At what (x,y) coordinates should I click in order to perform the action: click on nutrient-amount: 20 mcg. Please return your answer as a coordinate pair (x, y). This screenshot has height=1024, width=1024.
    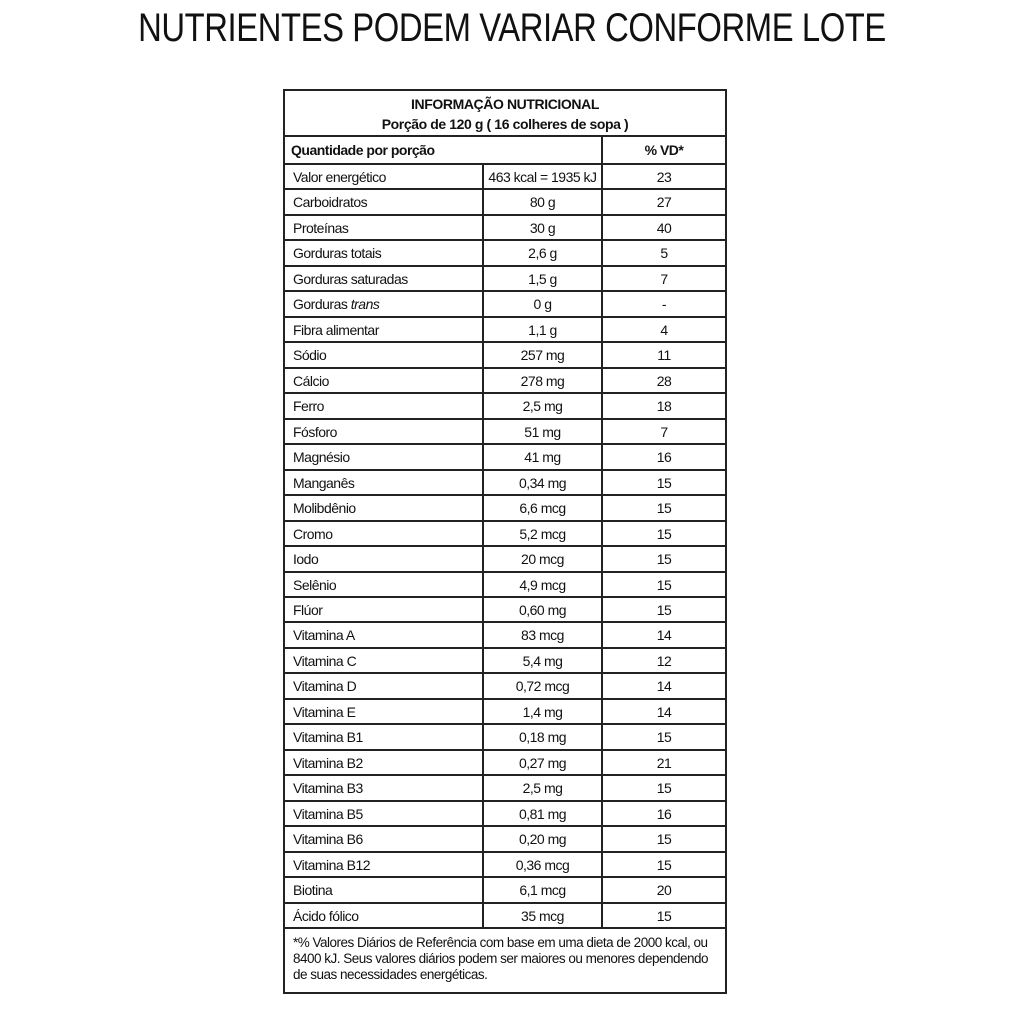
    Looking at the image, I should click on (543, 559).